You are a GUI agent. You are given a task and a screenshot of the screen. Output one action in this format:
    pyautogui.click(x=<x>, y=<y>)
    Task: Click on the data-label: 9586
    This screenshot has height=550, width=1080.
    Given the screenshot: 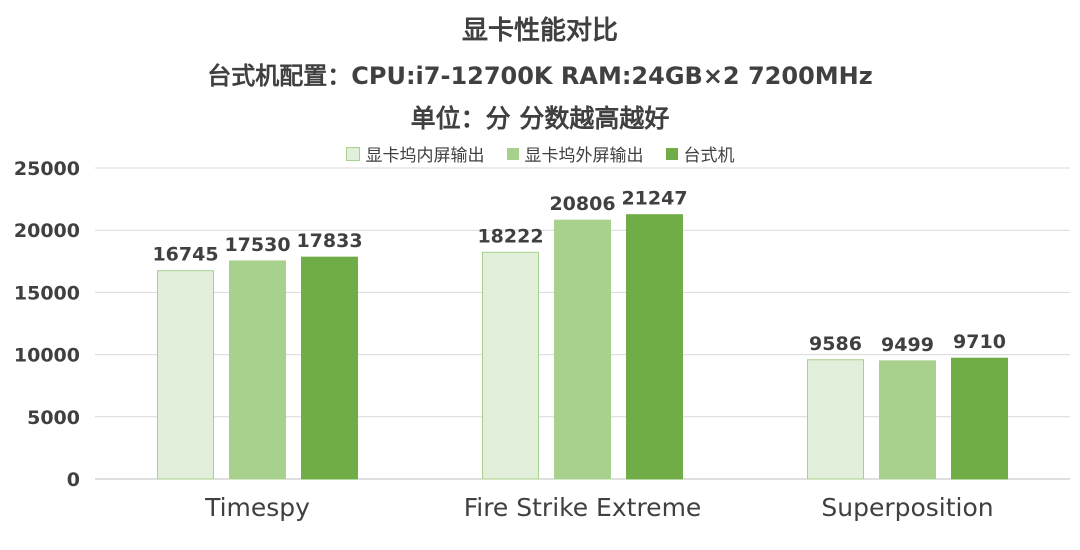 What is the action you would take?
    pyautogui.click(x=835, y=344)
    